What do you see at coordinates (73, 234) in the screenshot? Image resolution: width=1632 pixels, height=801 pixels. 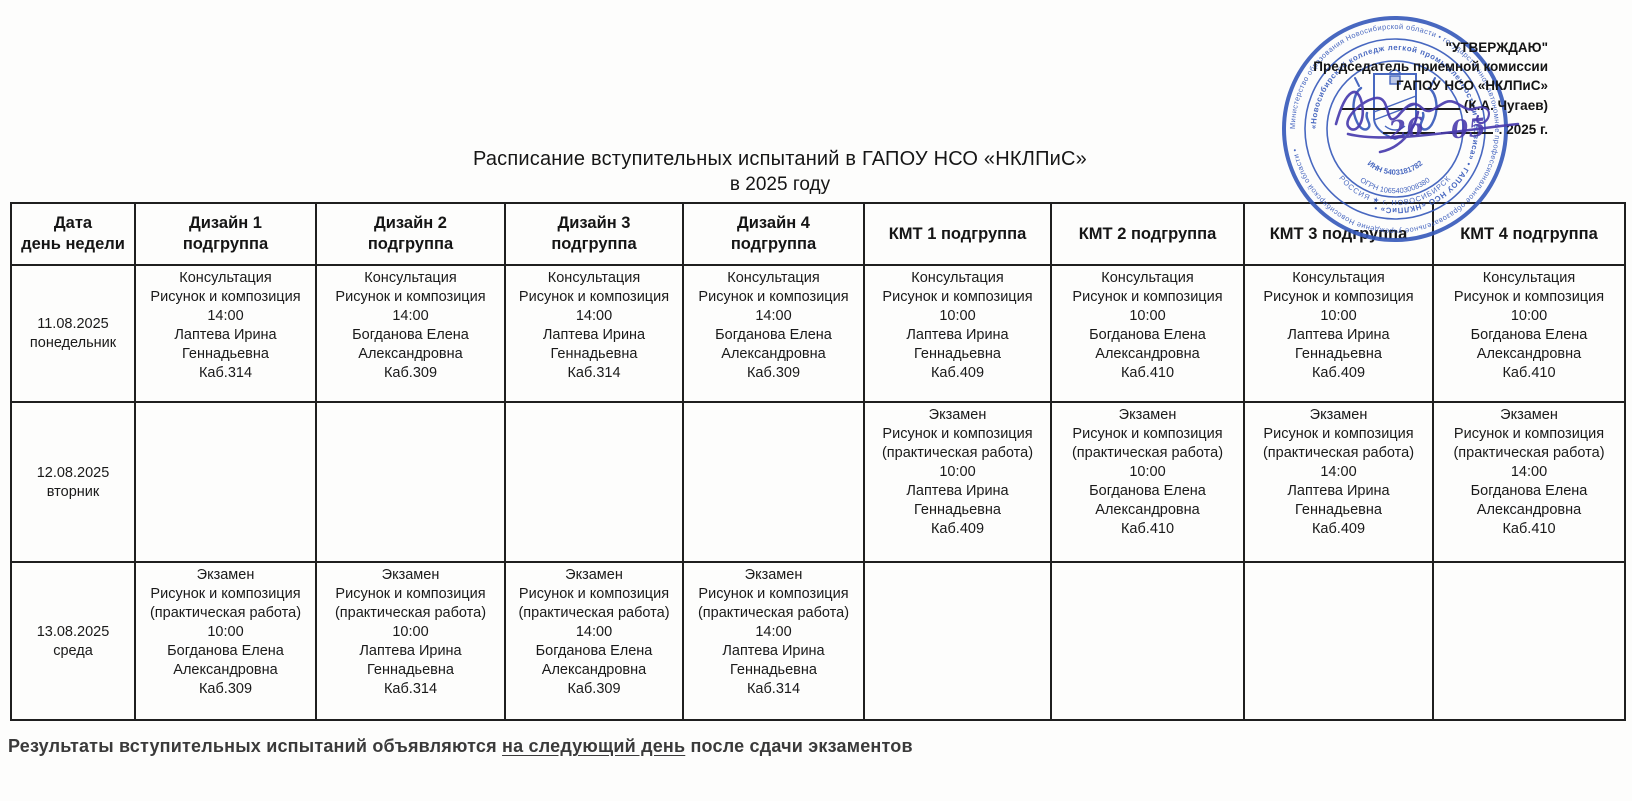 I see `column-header: Дата день недели` at bounding box center [73, 234].